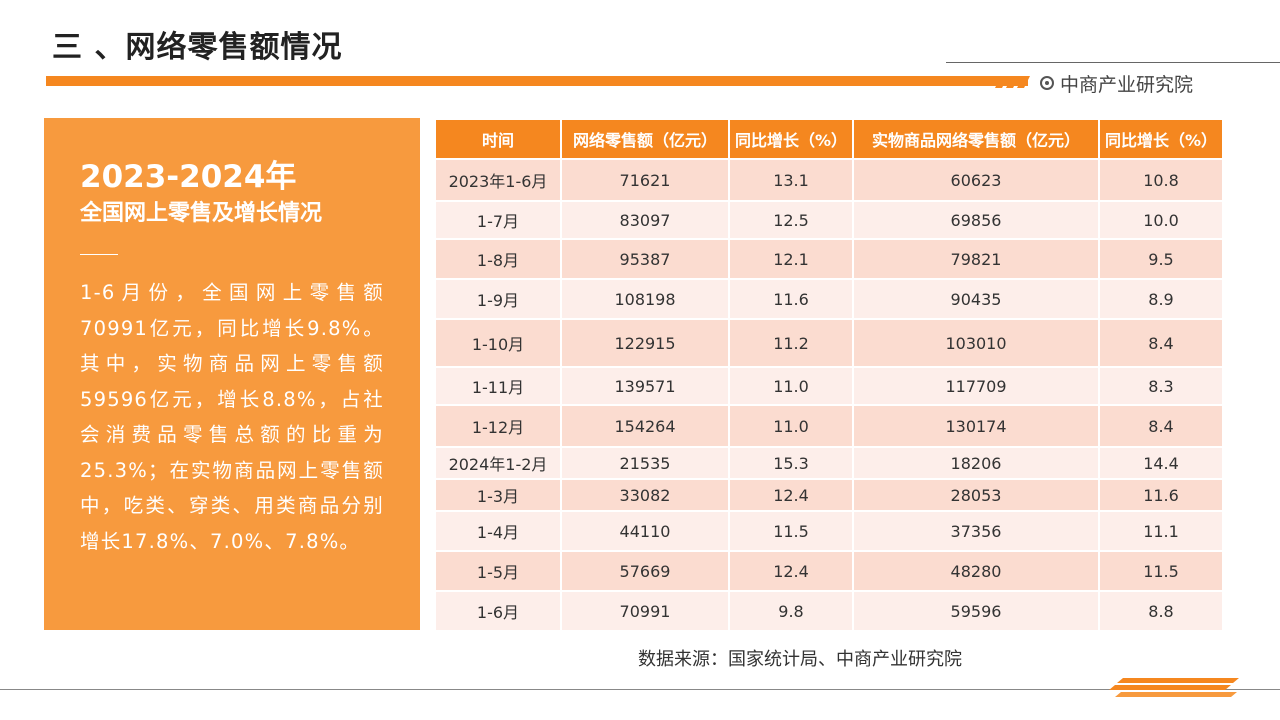  What do you see at coordinates (645, 139) in the screenshot?
I see `header-online-retail: 网络零售额（亿元）` at bounding box center [645, 139].